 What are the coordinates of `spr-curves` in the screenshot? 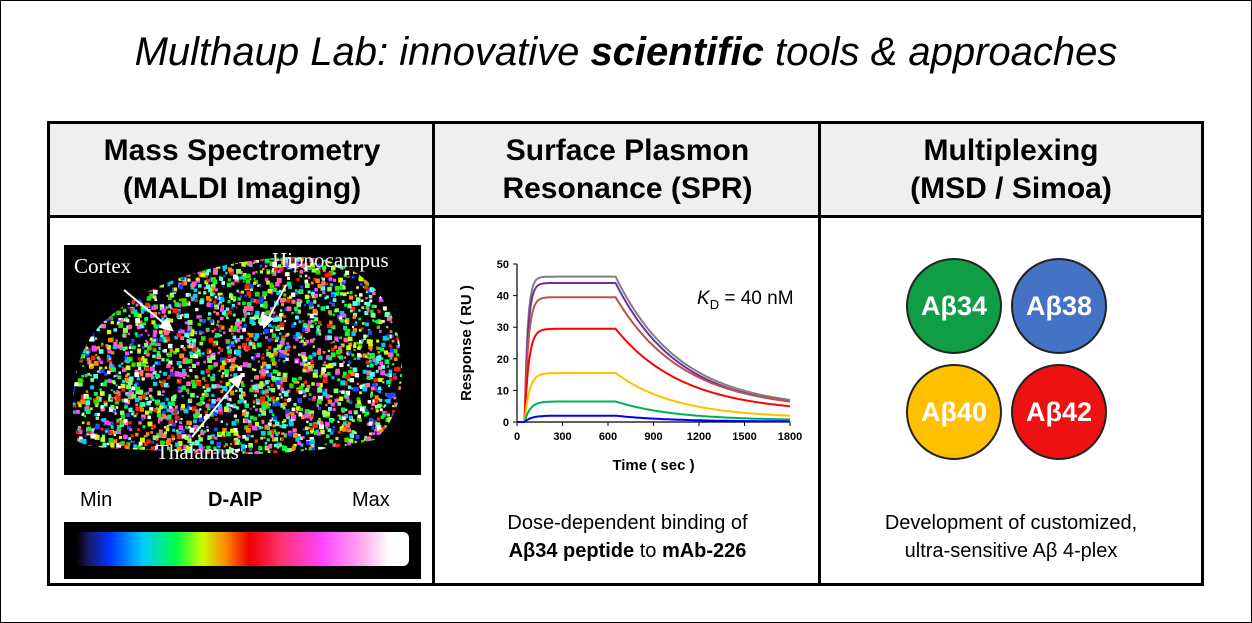 It's located at (654, 349).